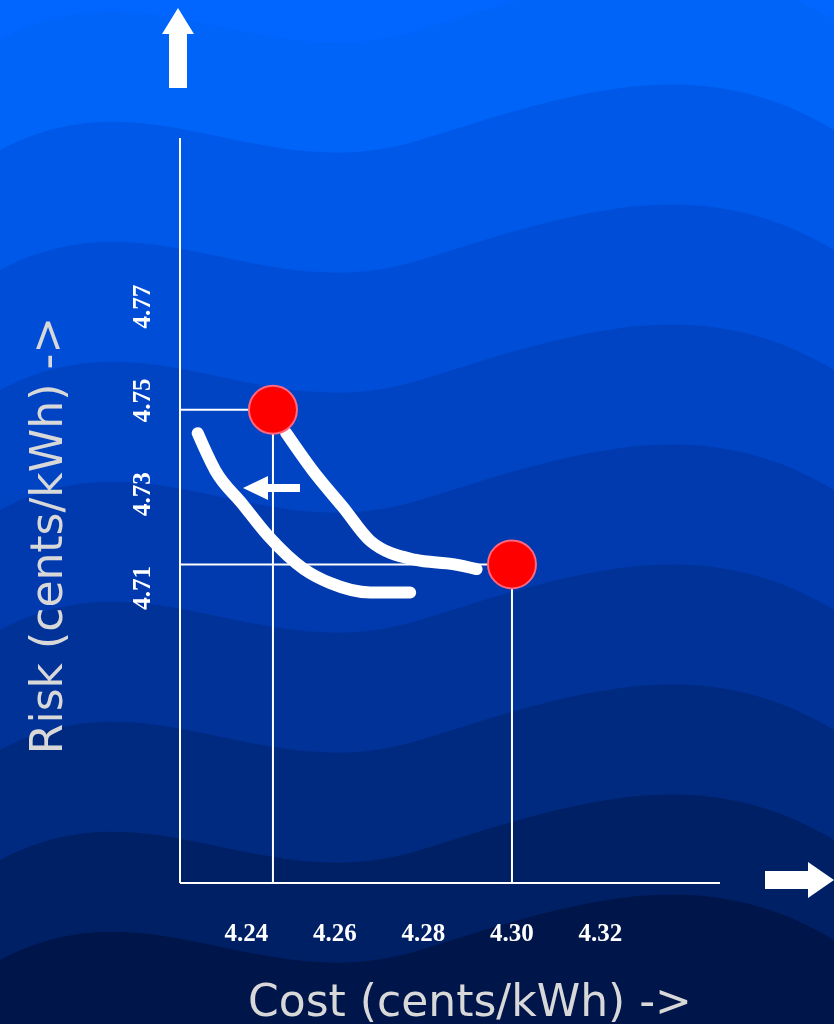  Describe the element at coordinates (141, 494) in the screenshot. I see `y-tick-label: 4.73` at that location.